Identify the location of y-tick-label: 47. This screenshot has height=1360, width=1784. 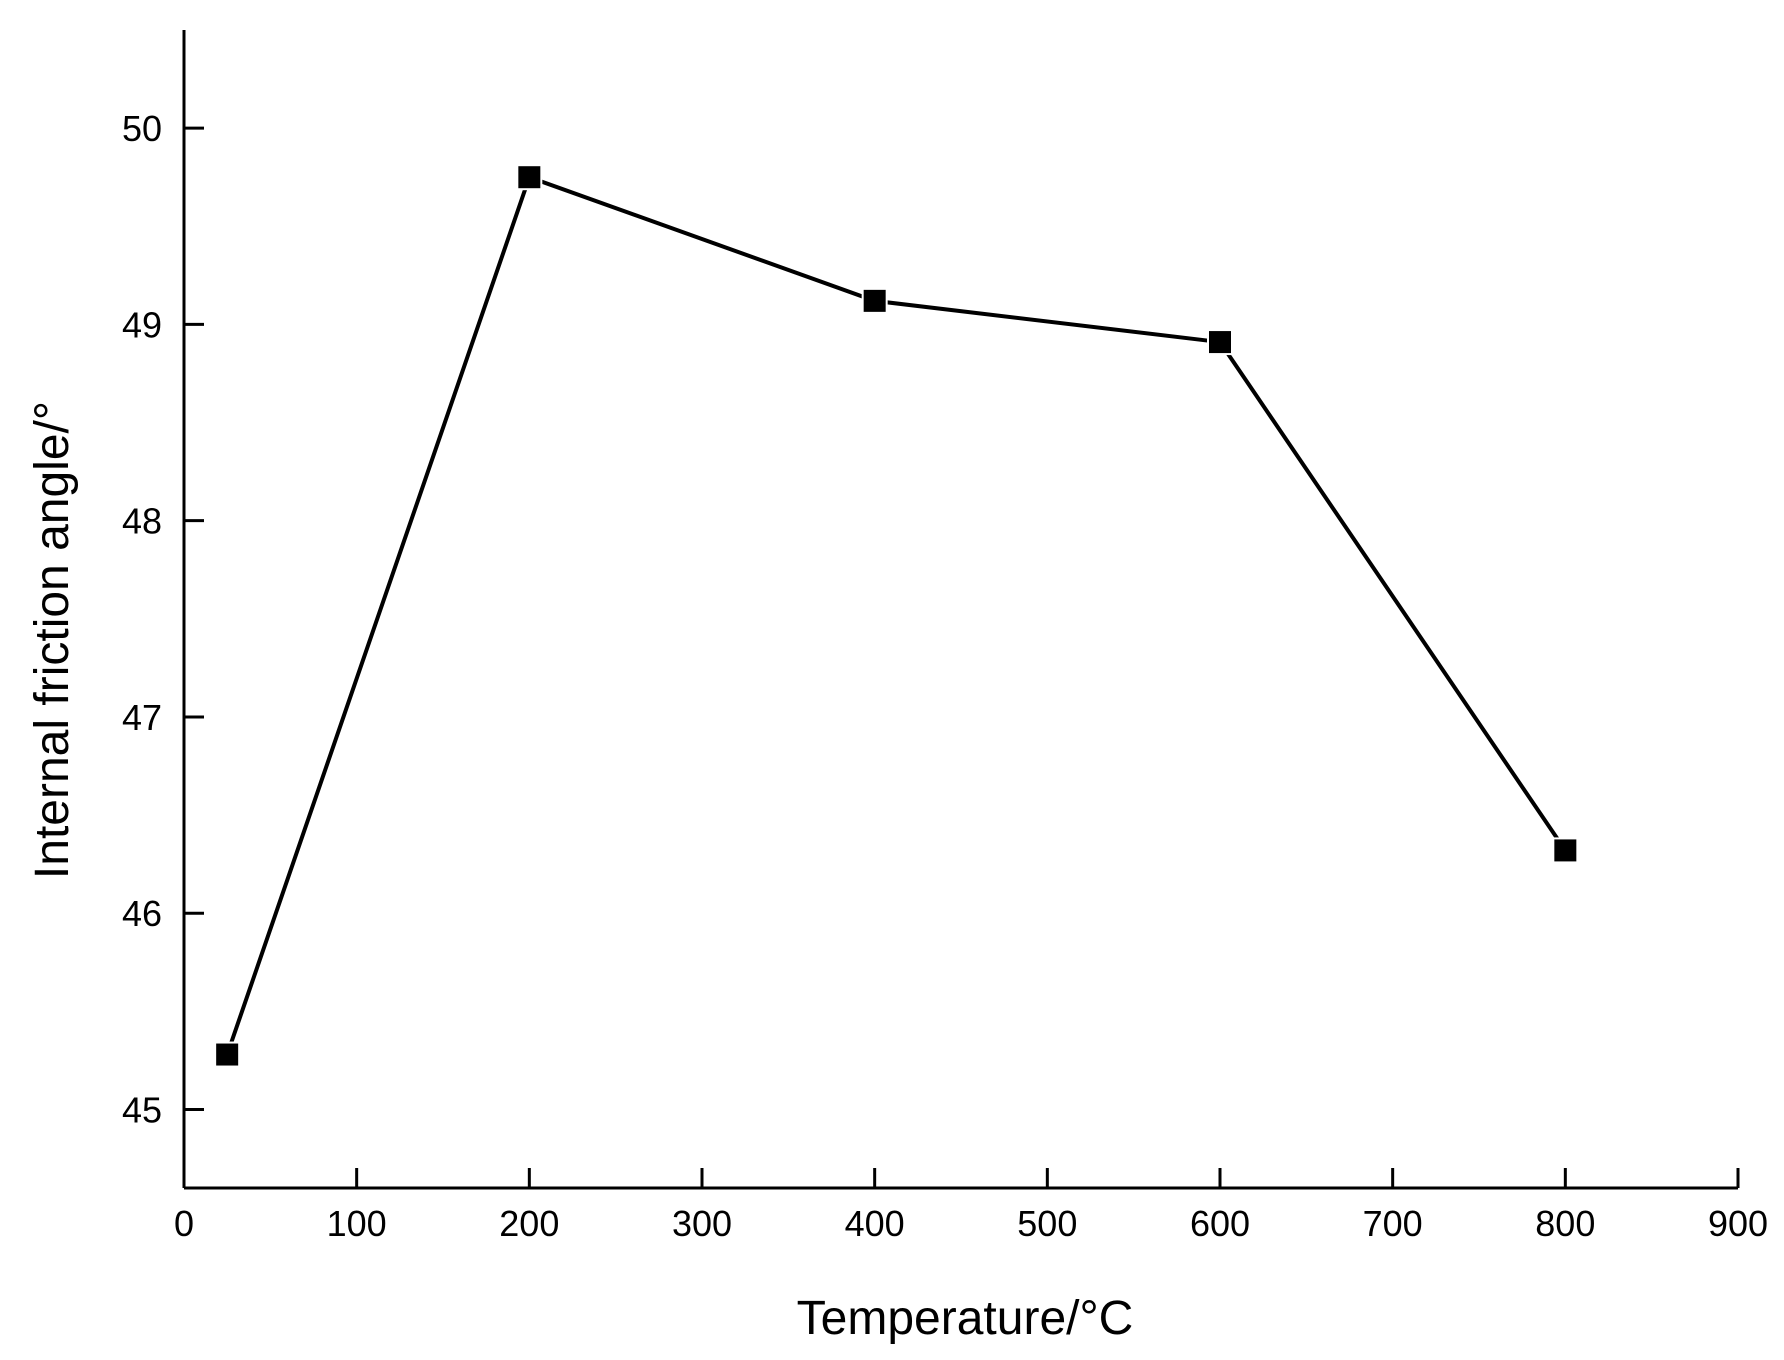
(142, 717).